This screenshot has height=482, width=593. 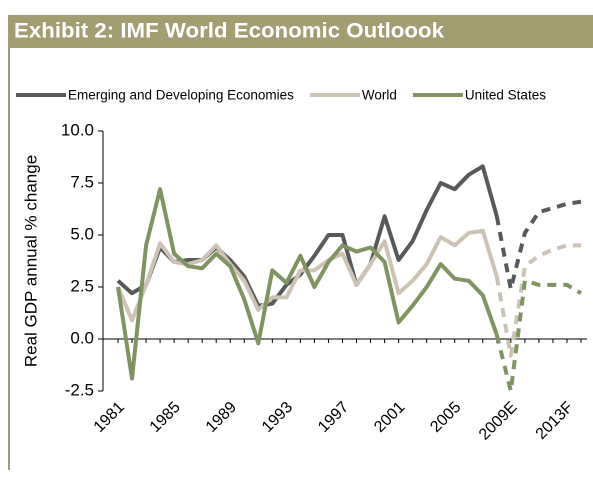 I want to click on left-border, so click(x=9, y=259).